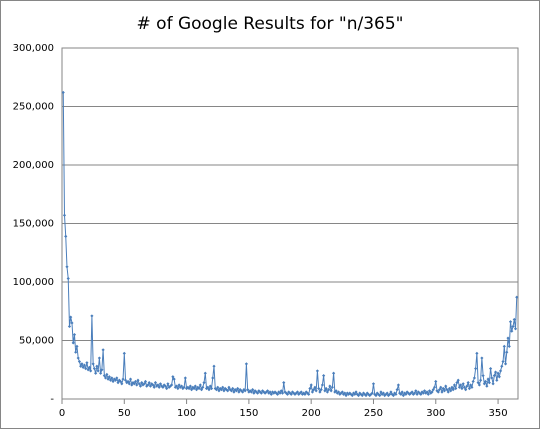 The height and width of the screenshot is (430, 541). What do you see at coordinates (33, 165) in the screenshot?
I see `y-tick-label: 200,000` at bounding box center [33, 165].